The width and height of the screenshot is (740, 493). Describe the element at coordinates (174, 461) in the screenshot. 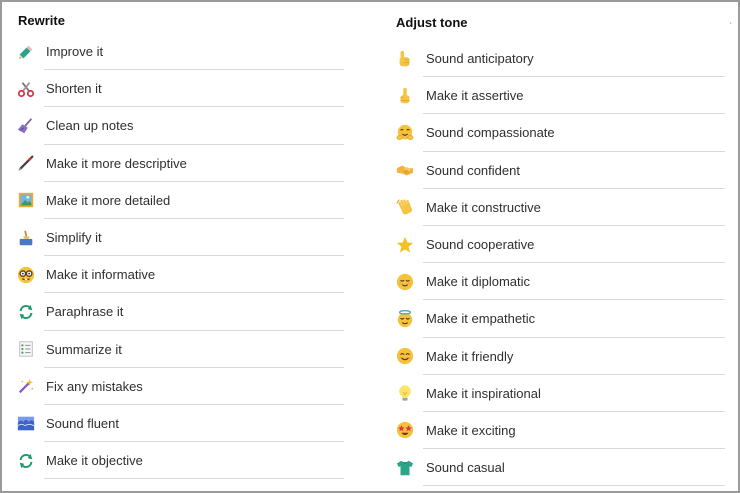

I see `menu-item-objective: Make it objective` at that location.